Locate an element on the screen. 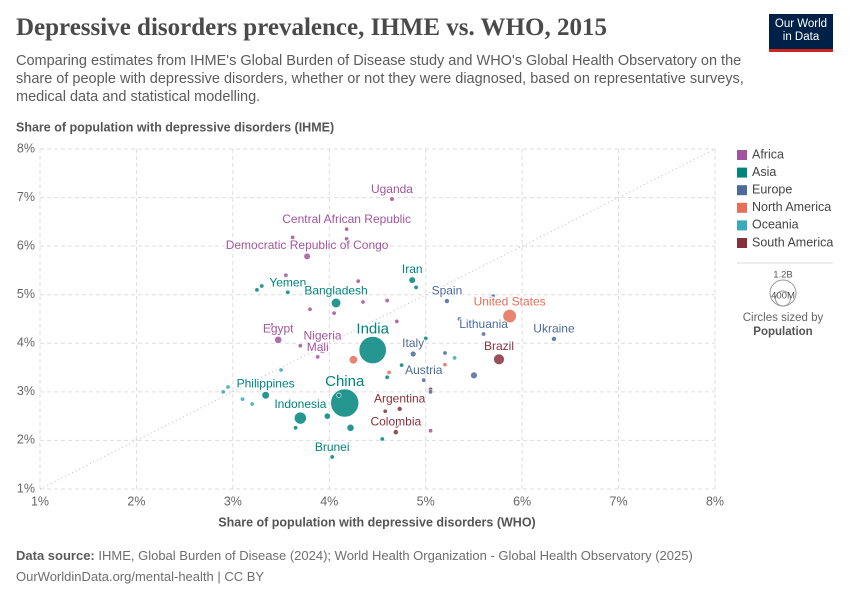  y-tick-label: 5% is located at coordinates (26, 294).